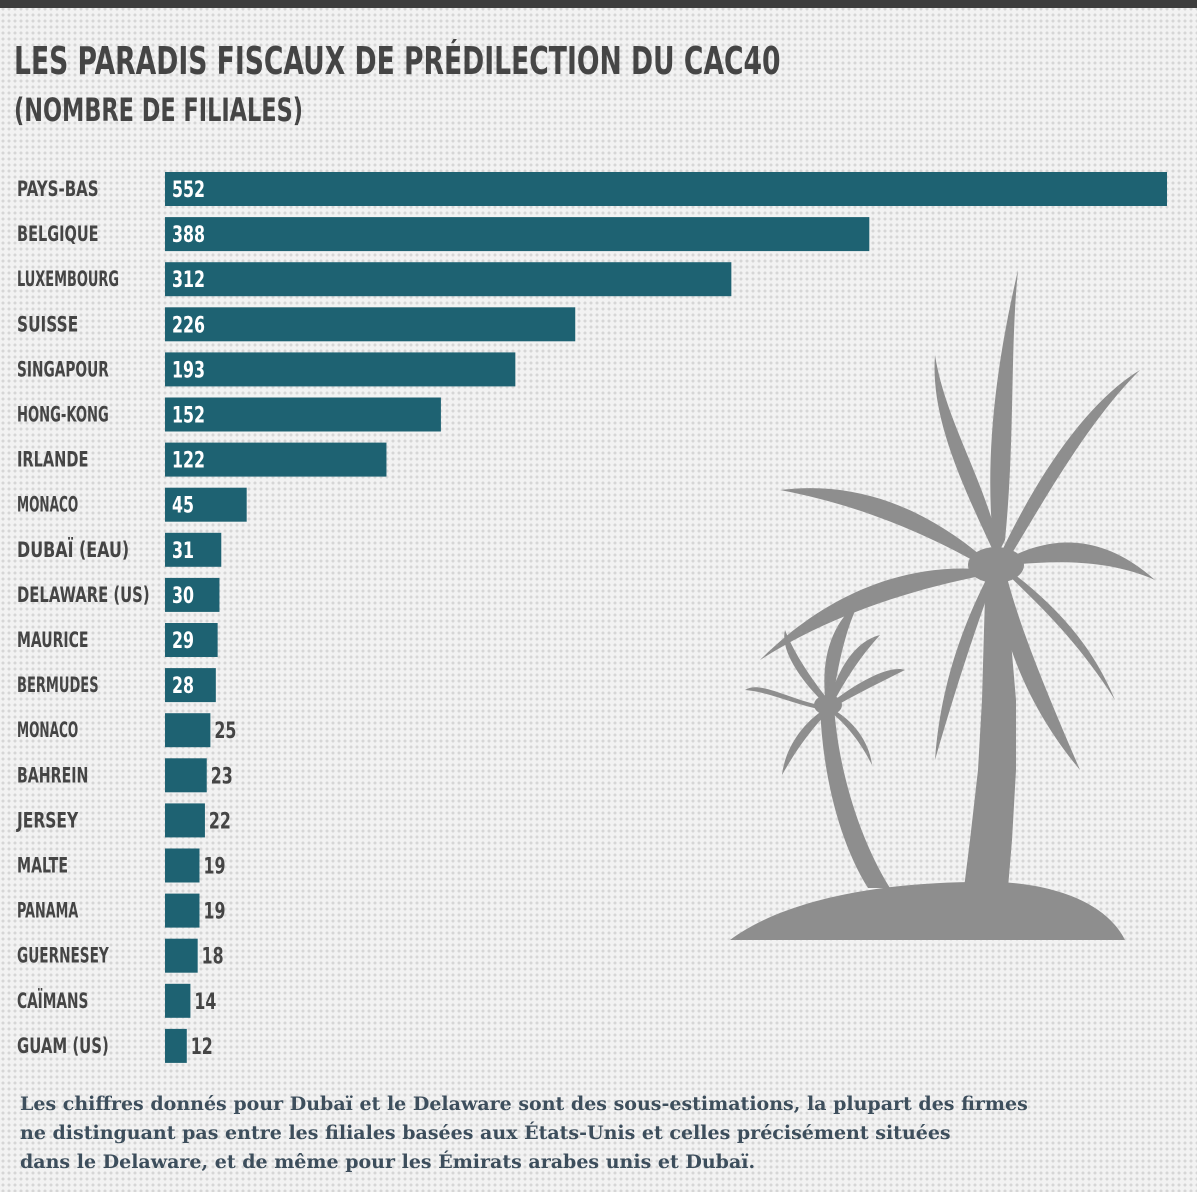 The image size is (1197, 1192). I want to click on category-label: MAURICE, so click(52, 640).